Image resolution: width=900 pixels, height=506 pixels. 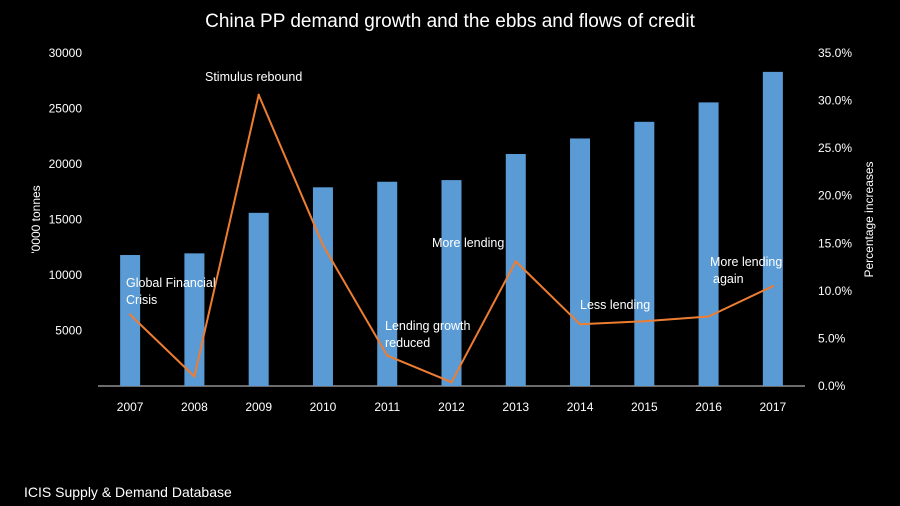 What do you see at coordinates (66, 109) in the screenshot?
I see `y-tick-label: 25000` at bounding box center [66, 109].